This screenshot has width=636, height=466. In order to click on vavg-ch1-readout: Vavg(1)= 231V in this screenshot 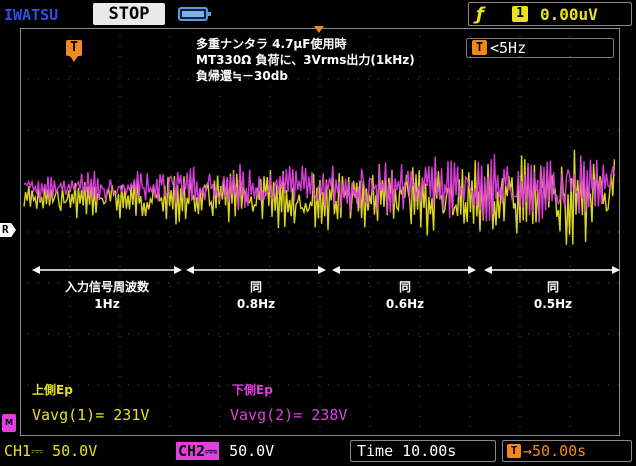, I will do `click(91, 415)`.